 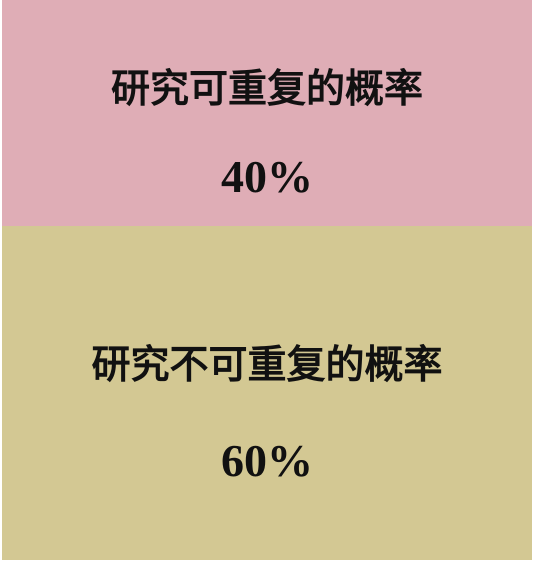 What do you see at coordinates (267, 176) in the screenshot?
I see `reproducible-value: 40%` at bounding box center [267, 176].